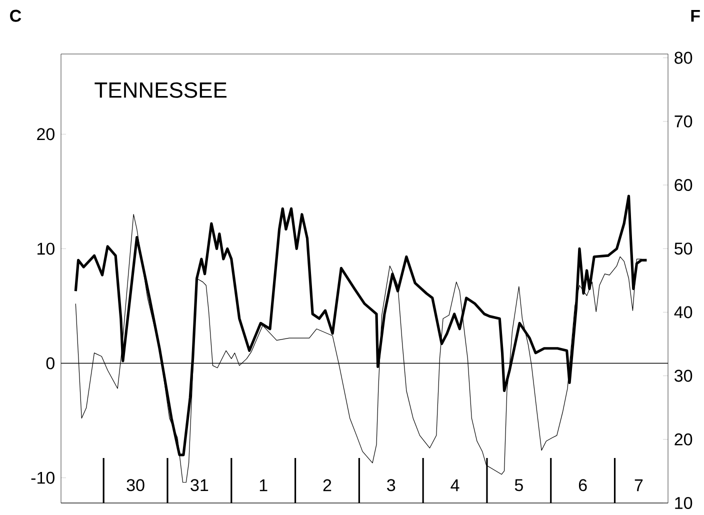  I want to click on x-tick-label: 5, so click(518, 485).